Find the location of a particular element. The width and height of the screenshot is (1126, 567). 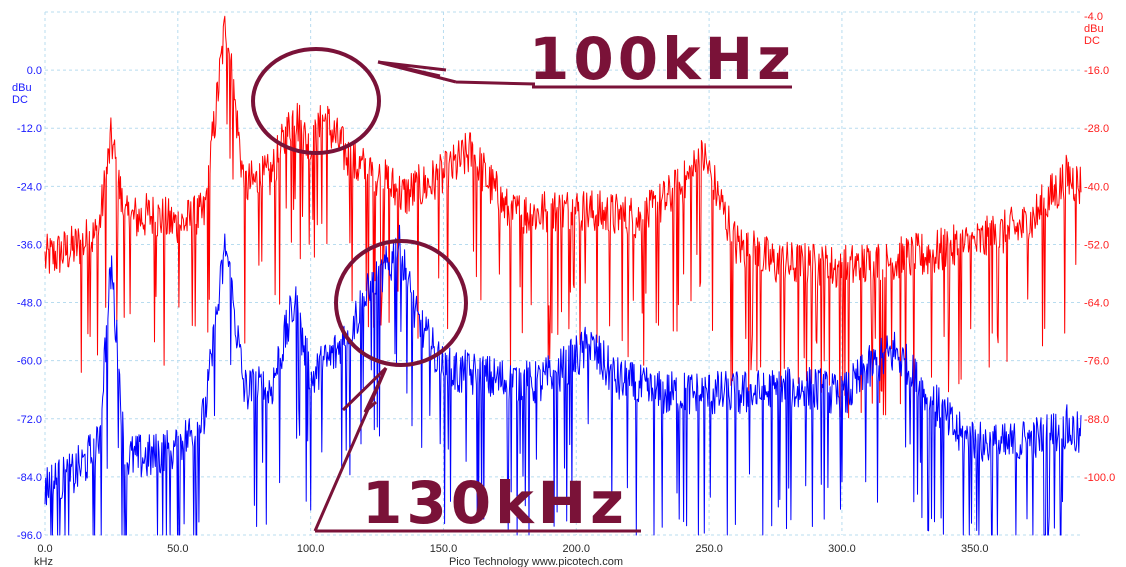

right-tick-label: -64.0 is located at coordinates (1096, 304).